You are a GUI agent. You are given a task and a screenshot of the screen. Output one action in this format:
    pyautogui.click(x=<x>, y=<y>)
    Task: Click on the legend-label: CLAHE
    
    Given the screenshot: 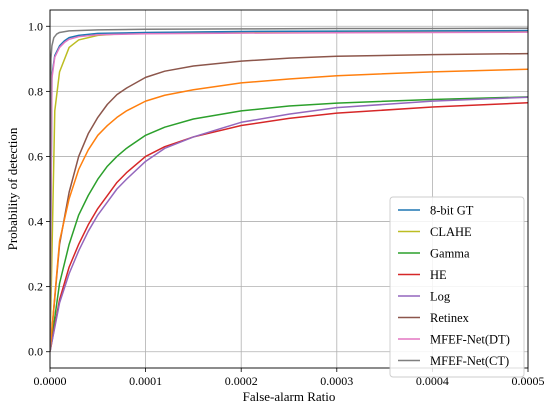 What is the action you would take?
    pyautogui.click(x=451, y=232)
    